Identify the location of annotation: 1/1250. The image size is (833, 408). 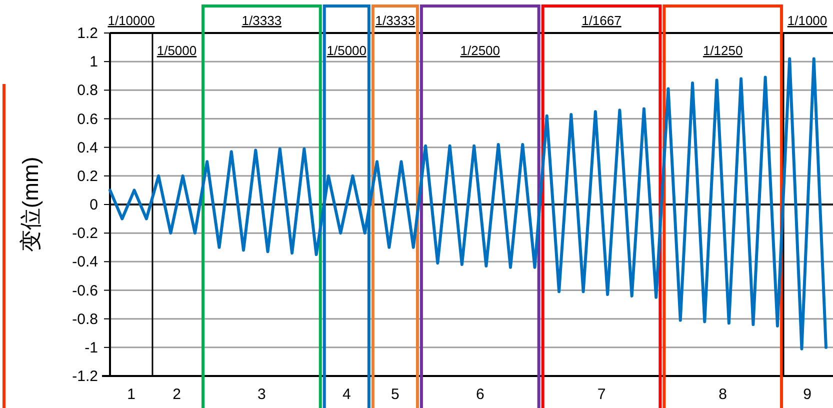
(722, 50).